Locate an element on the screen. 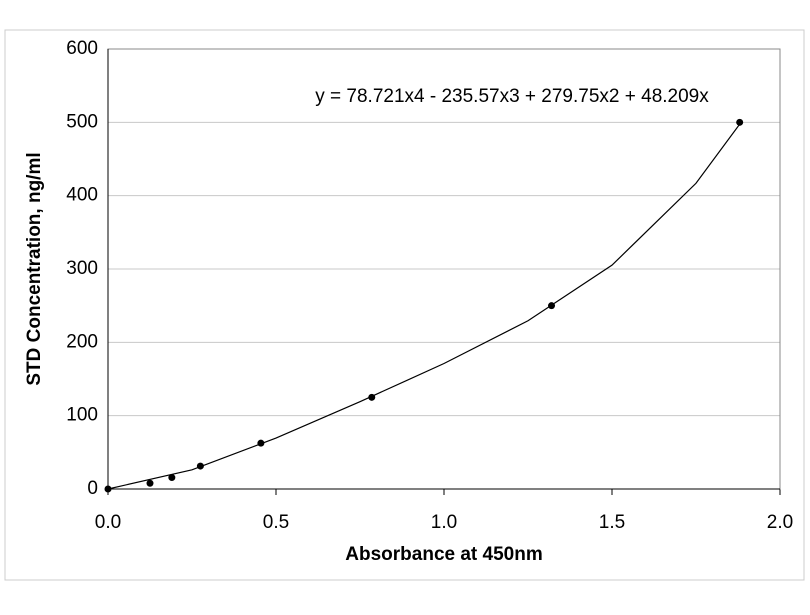 The height and width of the screenshot is (615, 810). y-tick-label: 100 is located at coordinates (82, 415).